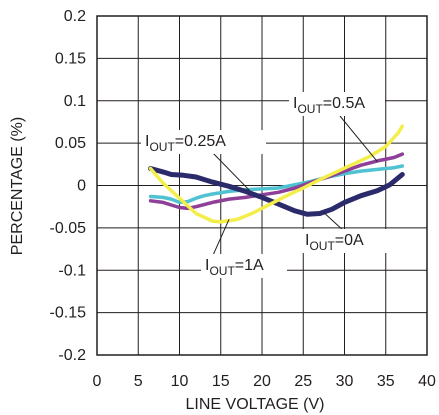 This screenshot has width=439, height=415. What do you see at coordinates (344, 103) in the screenshot?
I see `annotation-value: =0.5A` at bounding box center [344, 103].